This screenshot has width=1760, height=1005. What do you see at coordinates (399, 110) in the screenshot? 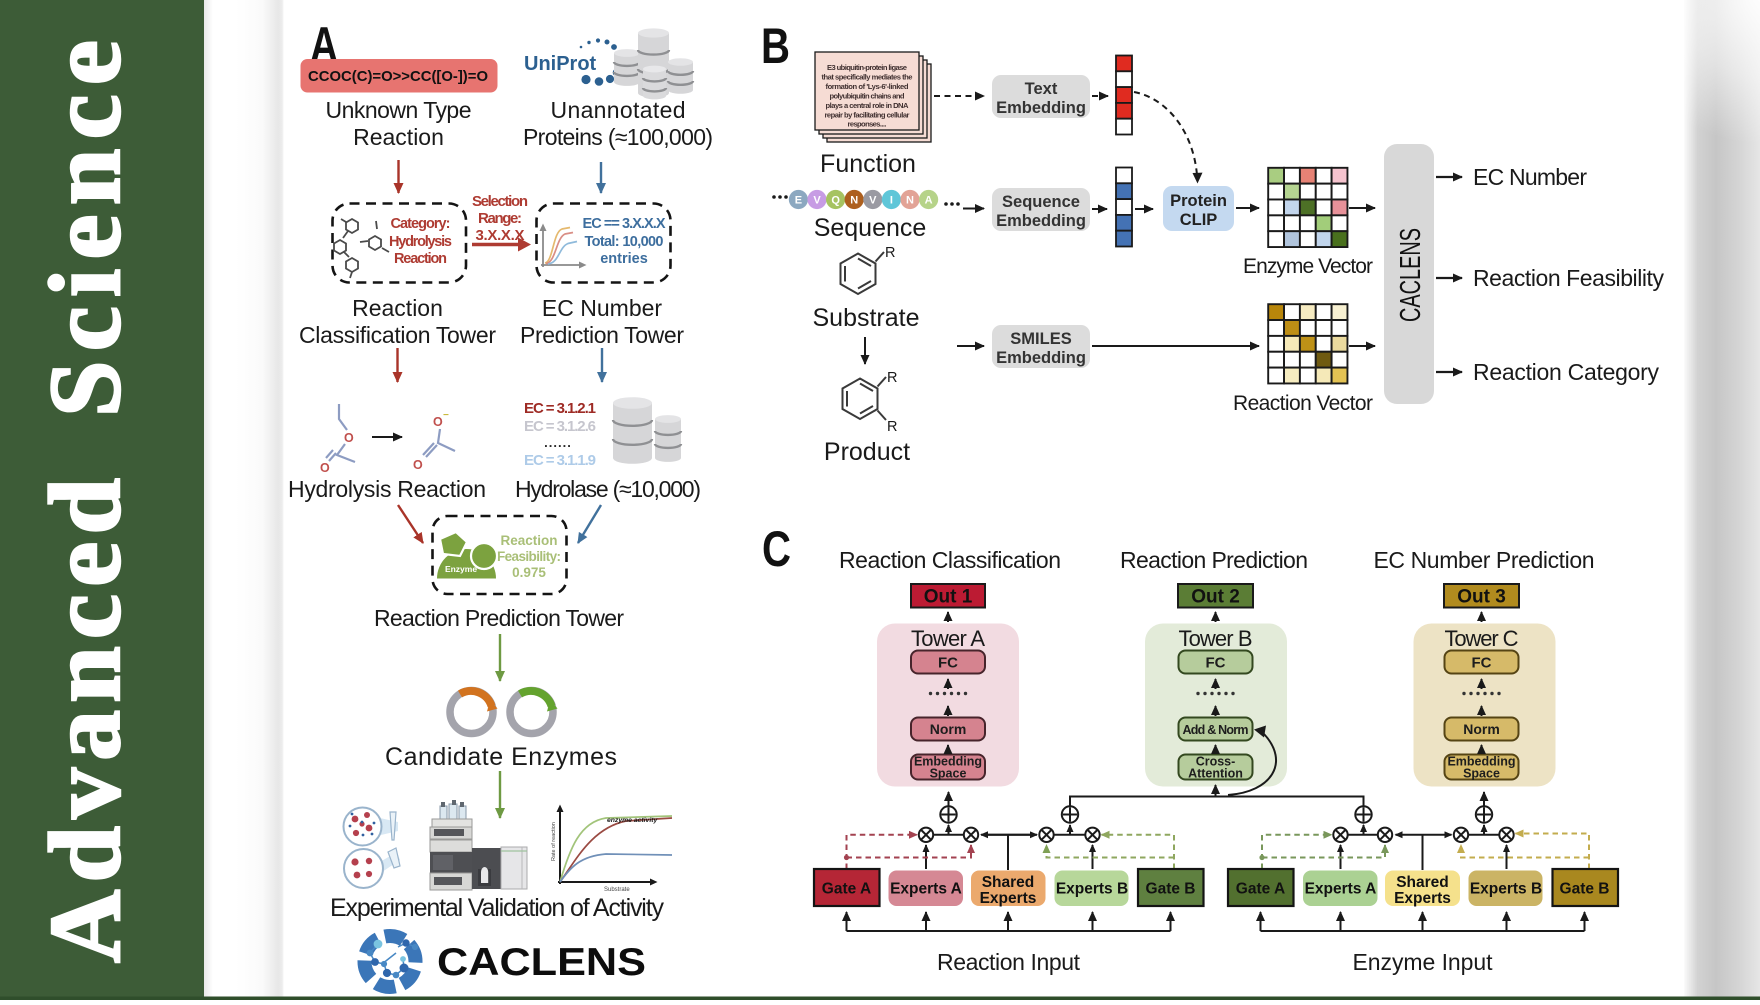
I see `svg-text: Unknown Type` at bounding box center [399, 110].